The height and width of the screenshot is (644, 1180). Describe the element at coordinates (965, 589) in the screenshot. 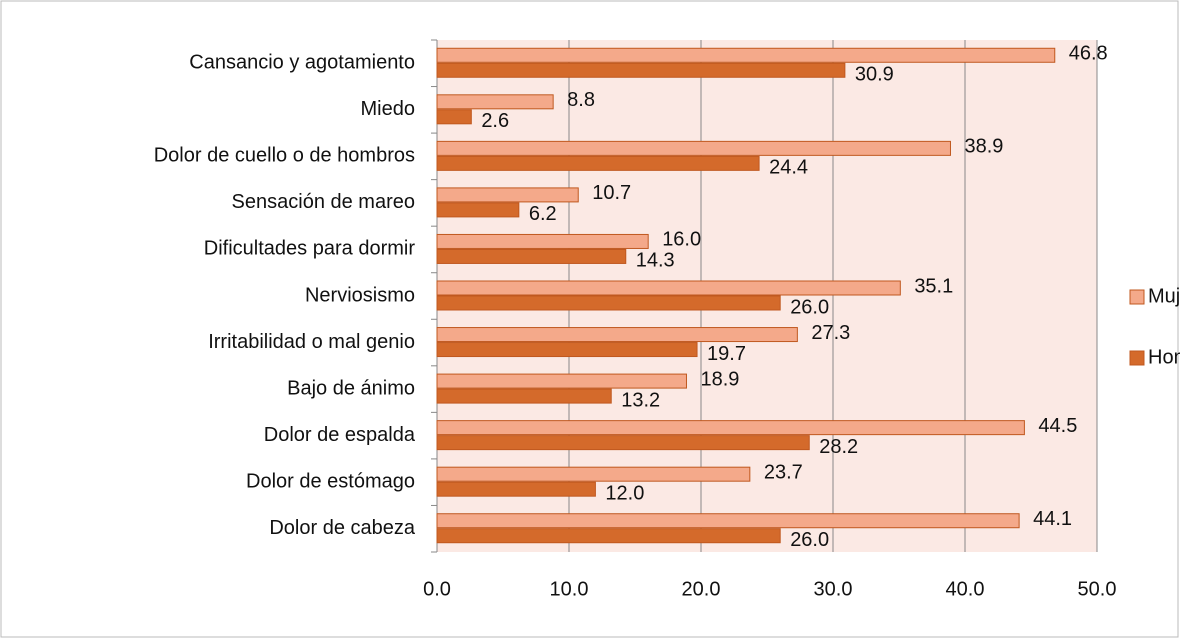

I see `x-tick-label: 40.0` at that location.